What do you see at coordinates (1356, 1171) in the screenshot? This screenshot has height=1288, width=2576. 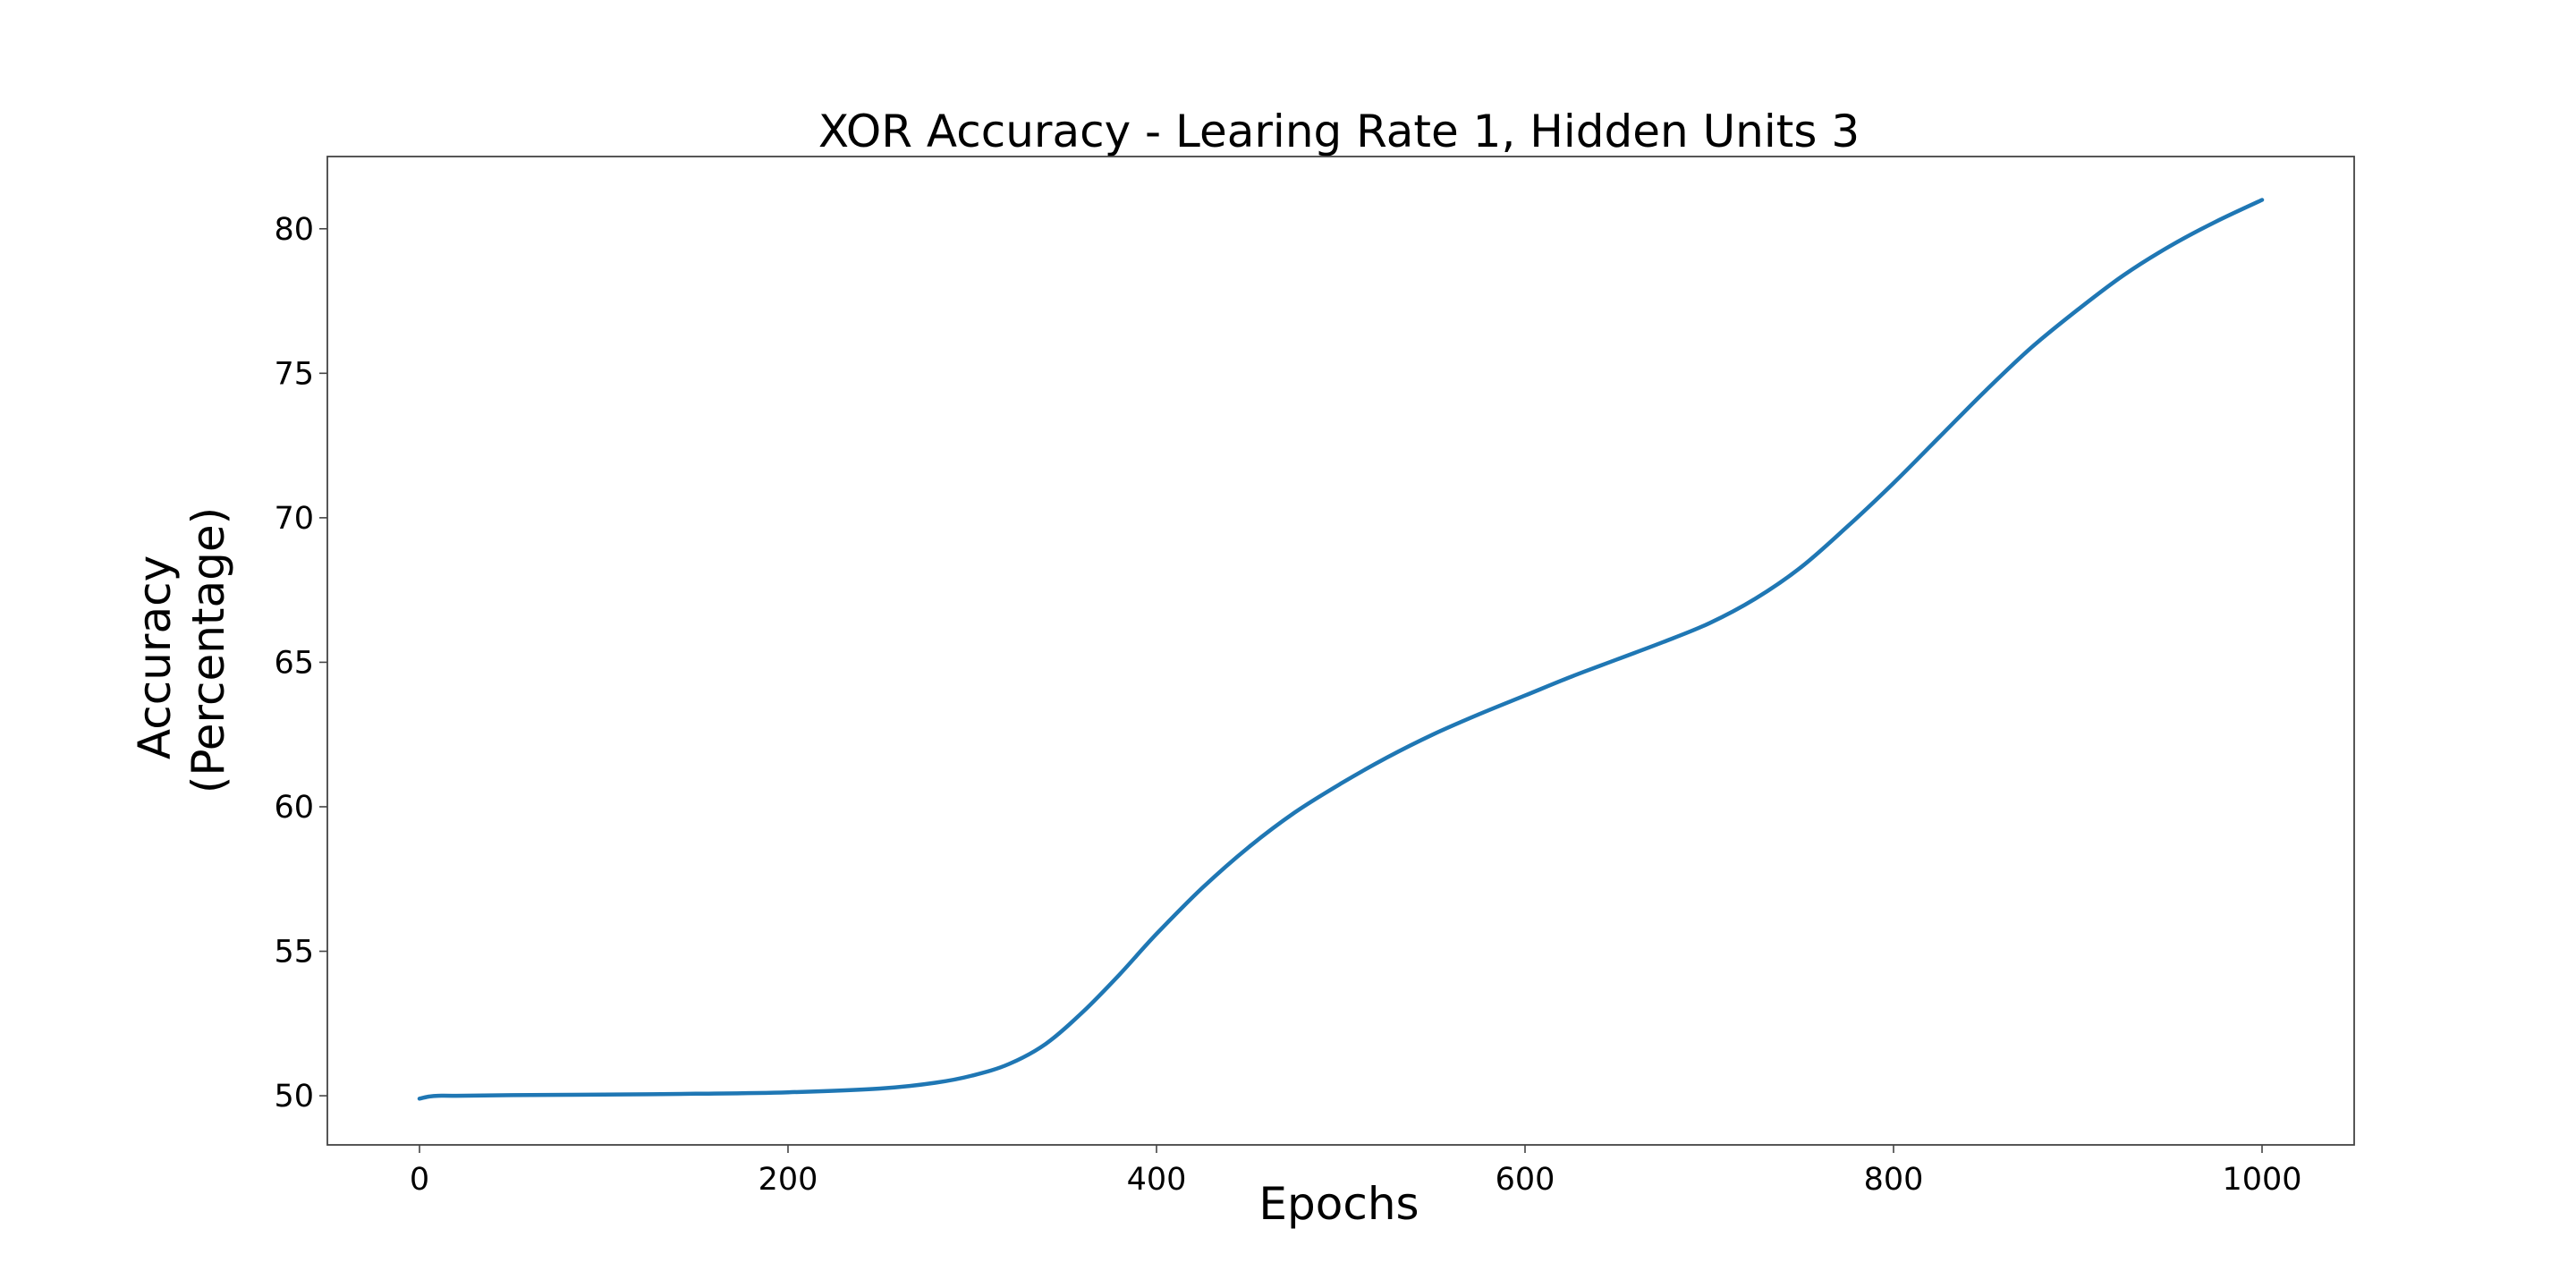 I see `x-axis-ticks: 0 200 400 600 800 1000` at bounding box center [1356, 1171].